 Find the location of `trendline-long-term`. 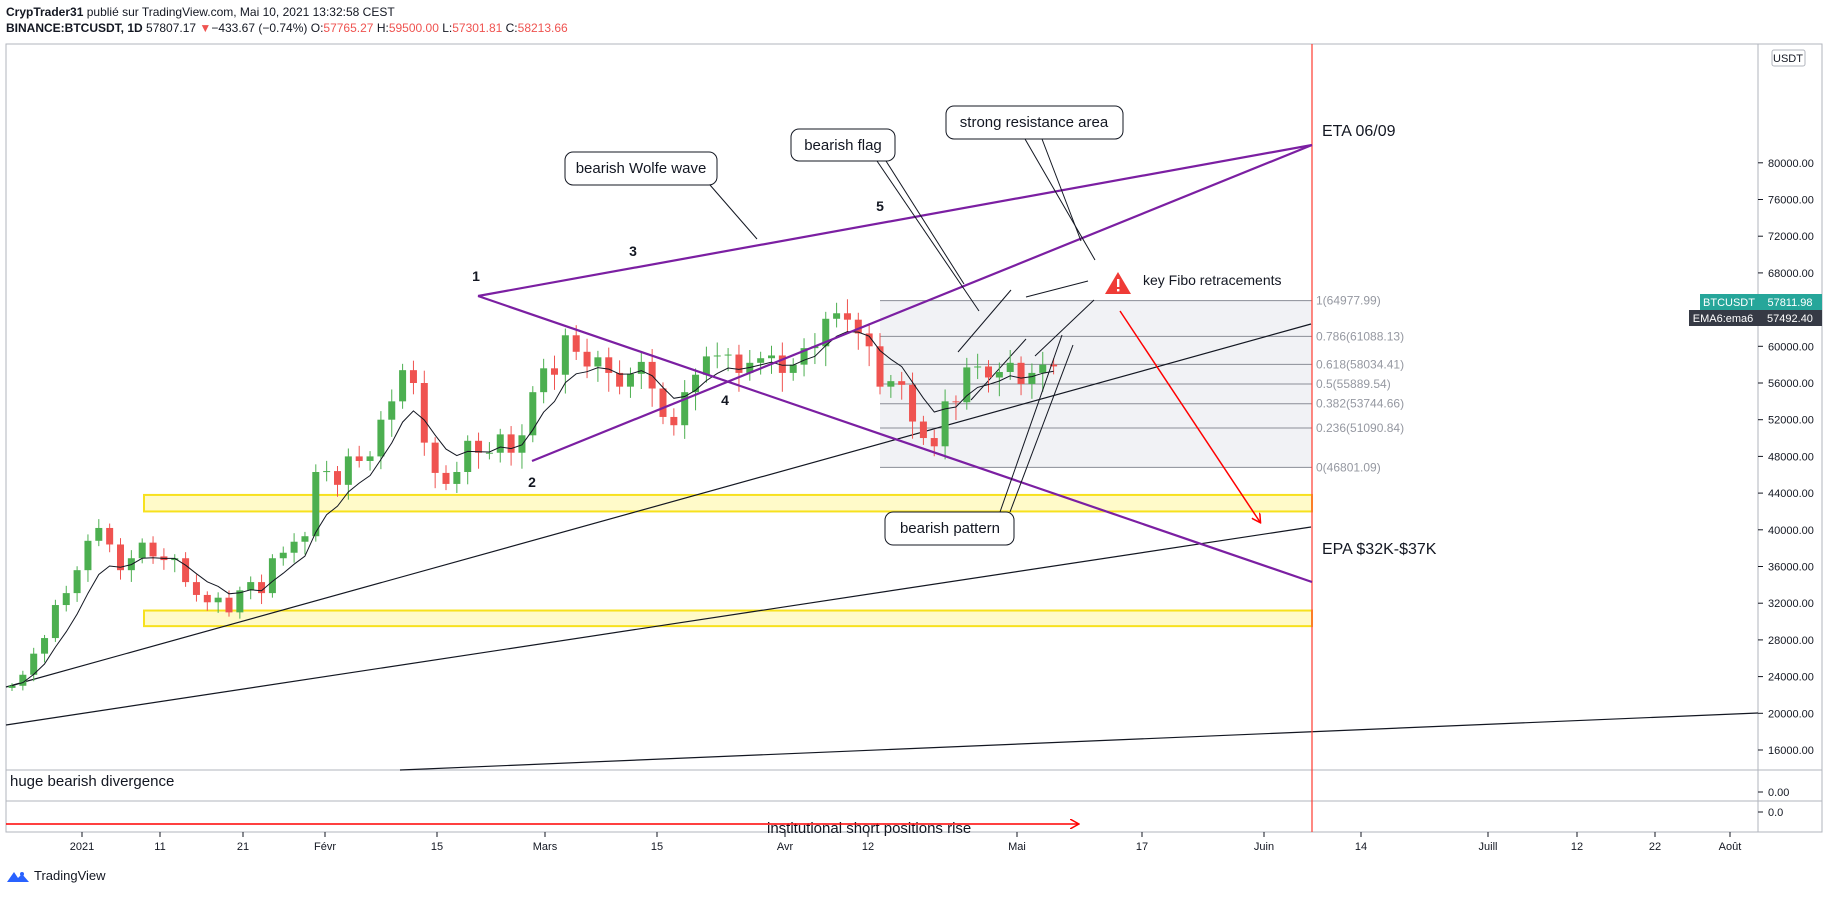

trendline-long-term is located at coordinates (1079, 741).